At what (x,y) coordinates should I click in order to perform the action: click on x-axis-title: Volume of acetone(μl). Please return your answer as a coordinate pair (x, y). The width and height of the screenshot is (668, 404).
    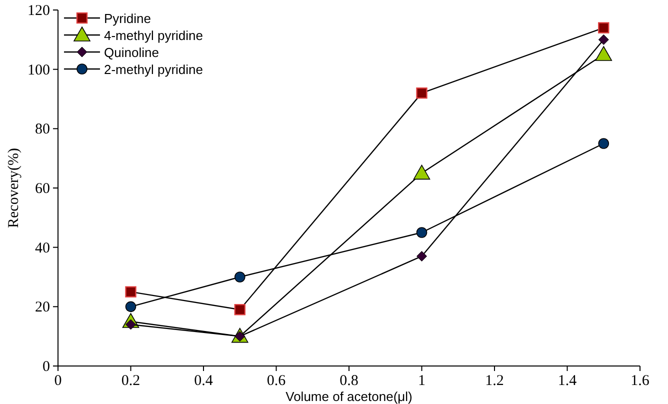
    Looking at the image, I should click on (349, 396).